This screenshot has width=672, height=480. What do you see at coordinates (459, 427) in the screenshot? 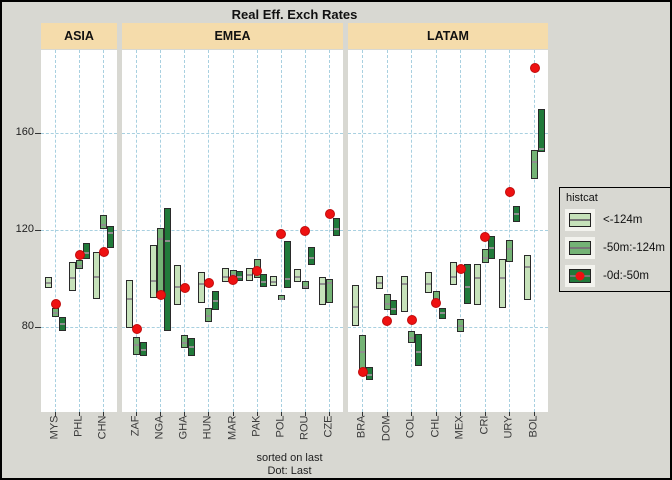
I see `x-label-MEX: MEX` at bounding box center [459, 427].